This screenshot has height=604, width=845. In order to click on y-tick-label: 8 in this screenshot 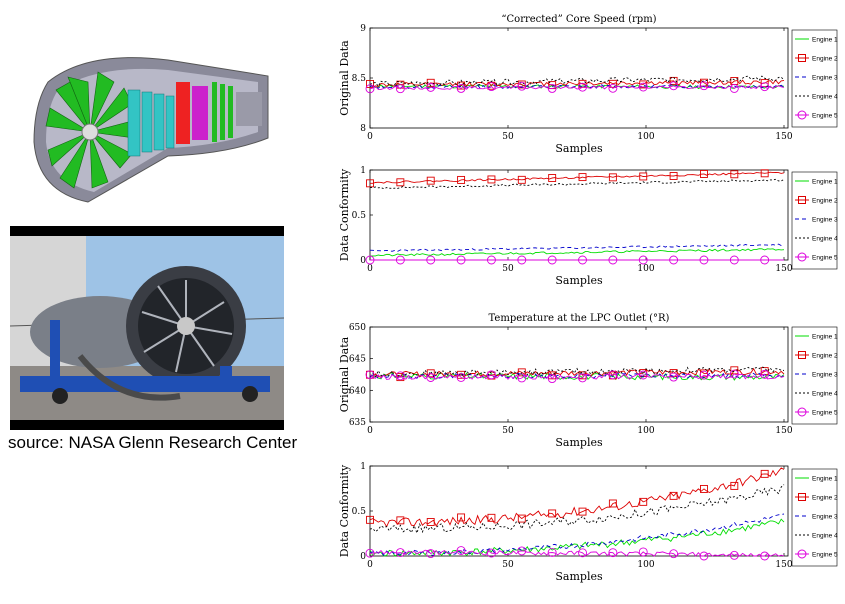, I will do `click(363, 129)`.